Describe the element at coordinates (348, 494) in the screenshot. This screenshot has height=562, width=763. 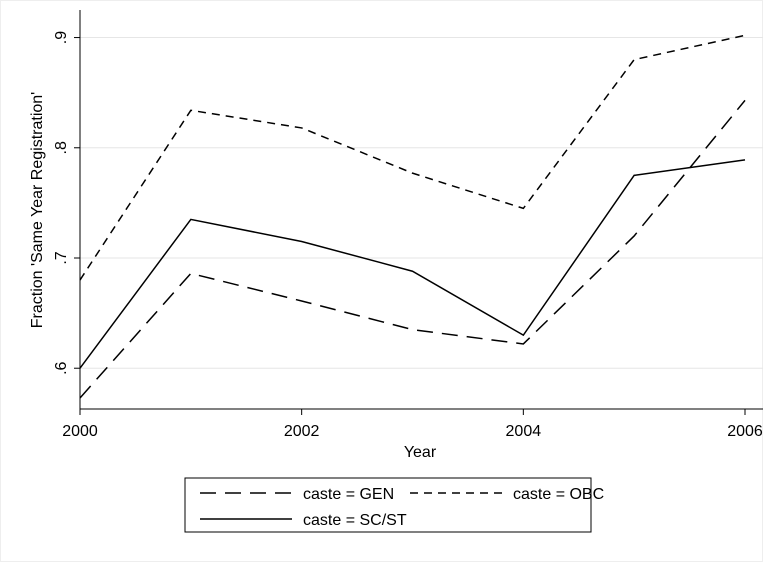
I see `legend-label: caste = GEN` at that location.